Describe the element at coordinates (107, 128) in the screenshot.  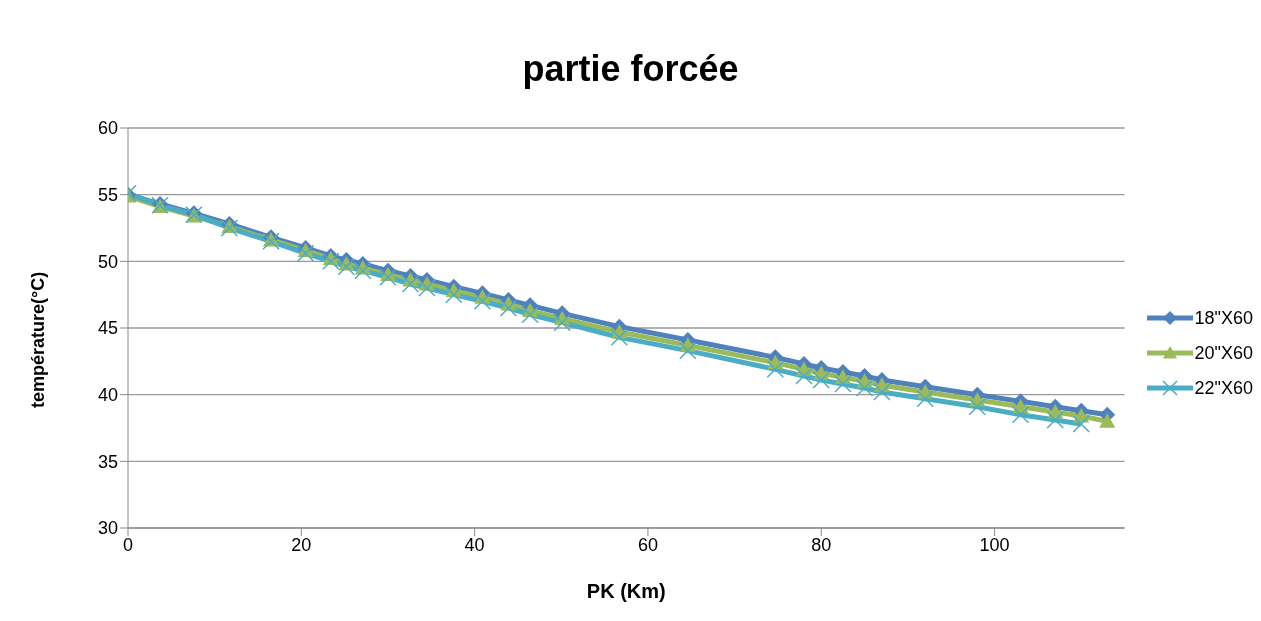
I see `y-tick-label: 60` at that location.